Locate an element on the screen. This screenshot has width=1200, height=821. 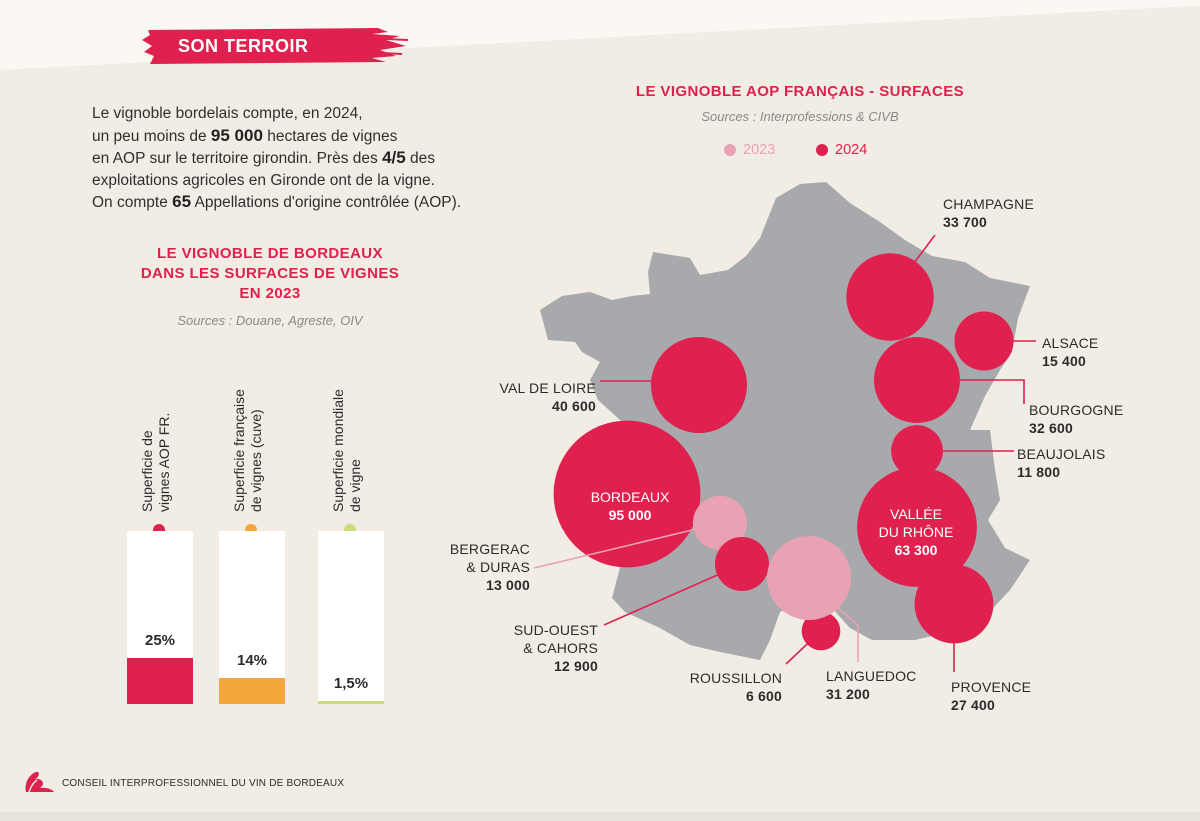
legend-item-2023: 2023 is located at coordinates (749, 150).